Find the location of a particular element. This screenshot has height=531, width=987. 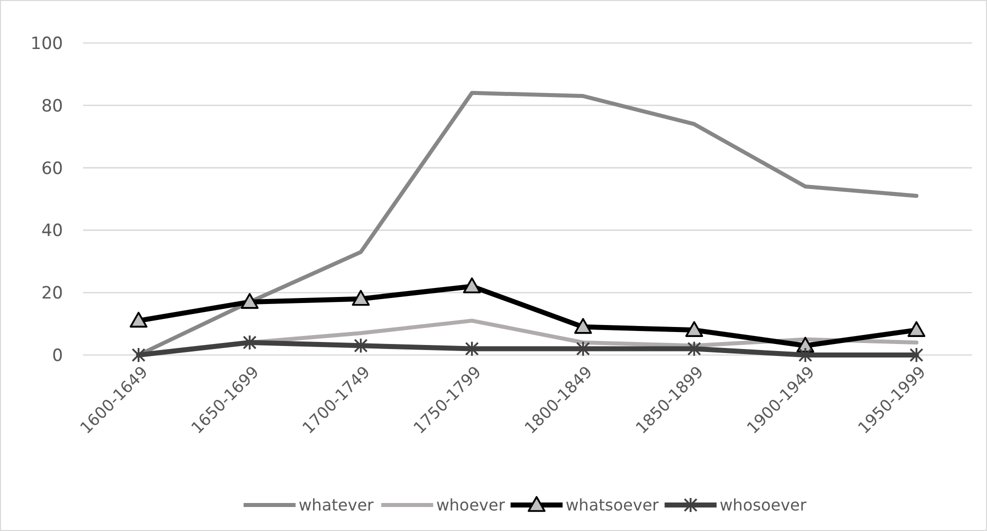

y-tick-label: 60 is located at coordinates (52, 168).